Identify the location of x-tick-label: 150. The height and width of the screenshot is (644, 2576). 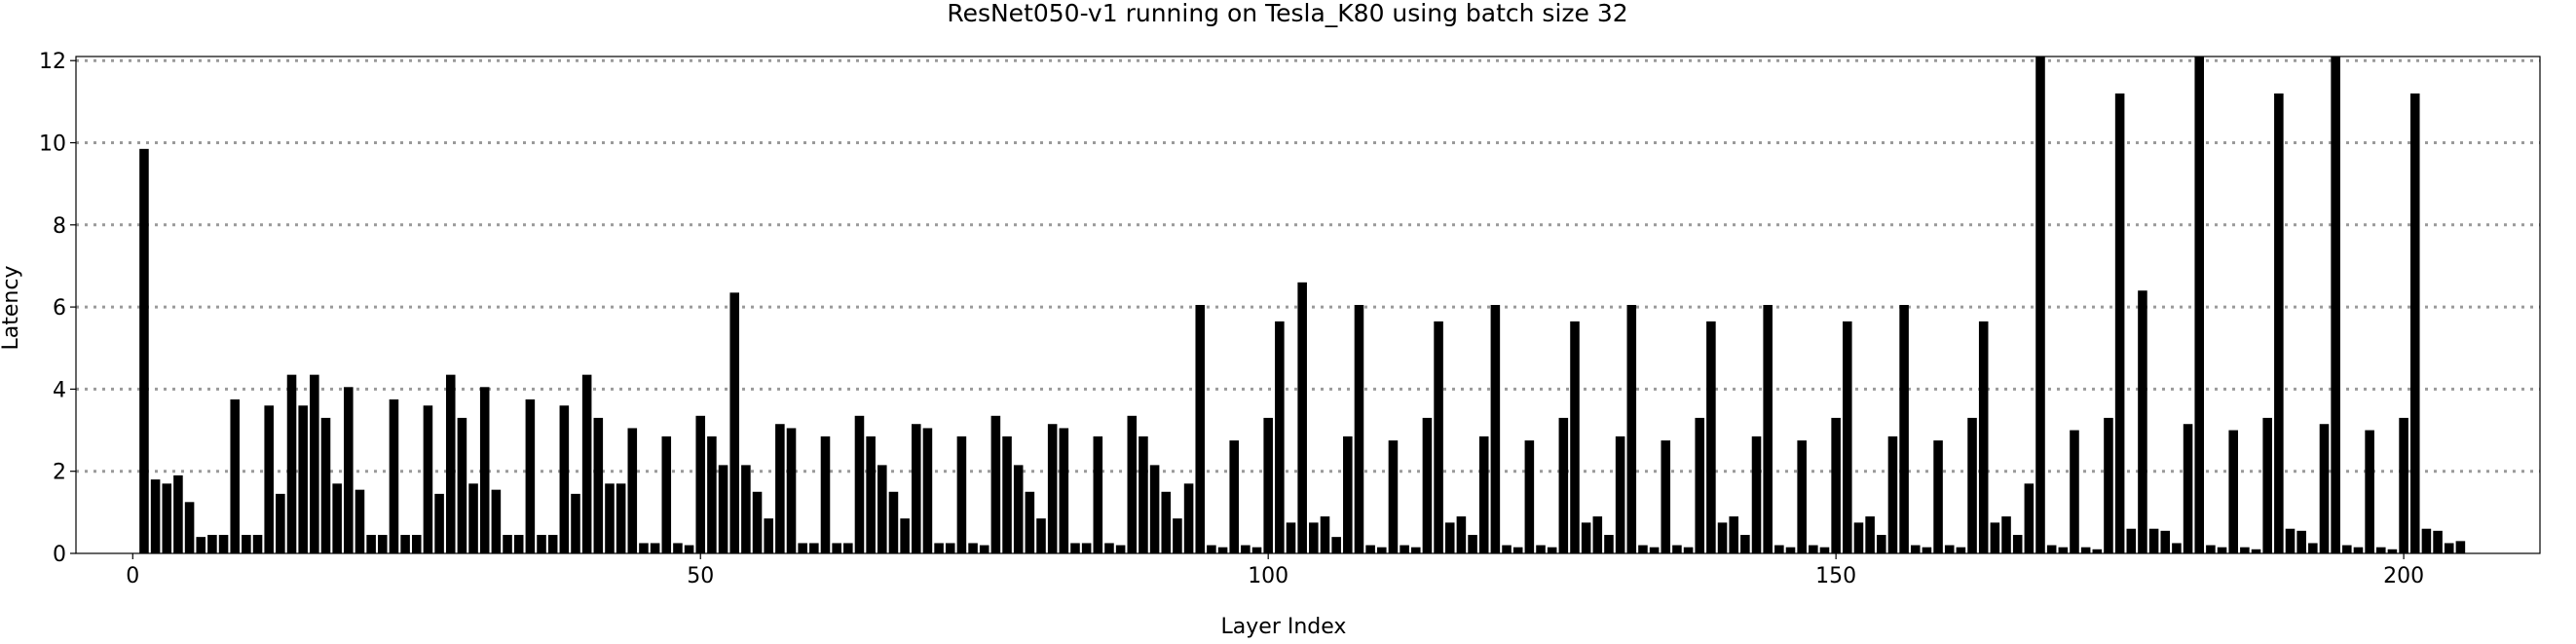
(1835, 576).